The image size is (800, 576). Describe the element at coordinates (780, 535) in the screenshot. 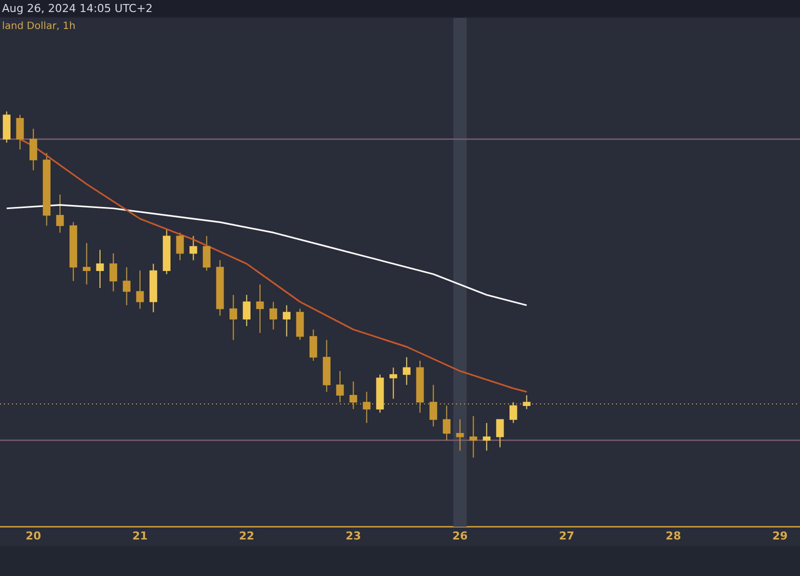

I see `x-tick-label: 29` at that location.